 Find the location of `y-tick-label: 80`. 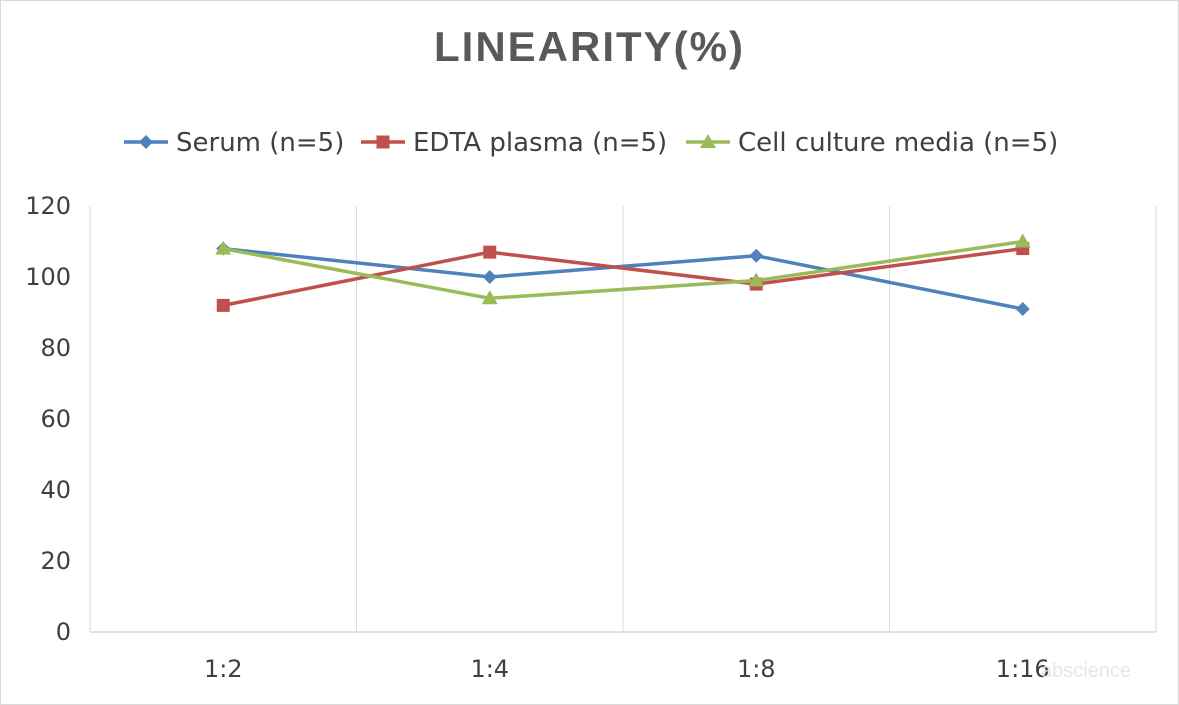

y-tick-label: 80 is located at coordinates (55, 348).